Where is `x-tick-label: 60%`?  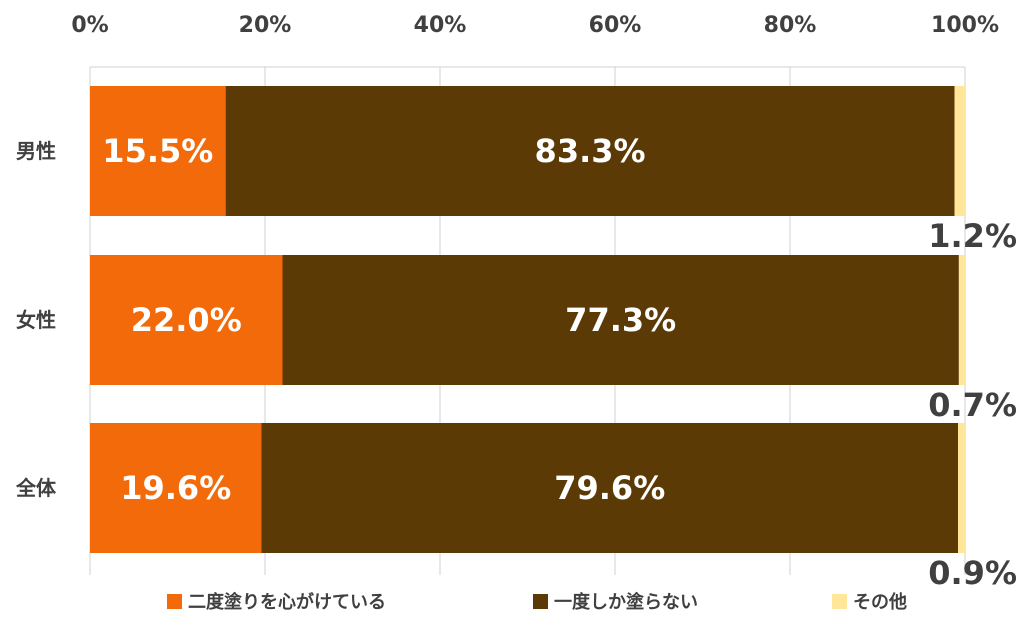 x-tick-label: 60% is located at coordinates (615, 25).